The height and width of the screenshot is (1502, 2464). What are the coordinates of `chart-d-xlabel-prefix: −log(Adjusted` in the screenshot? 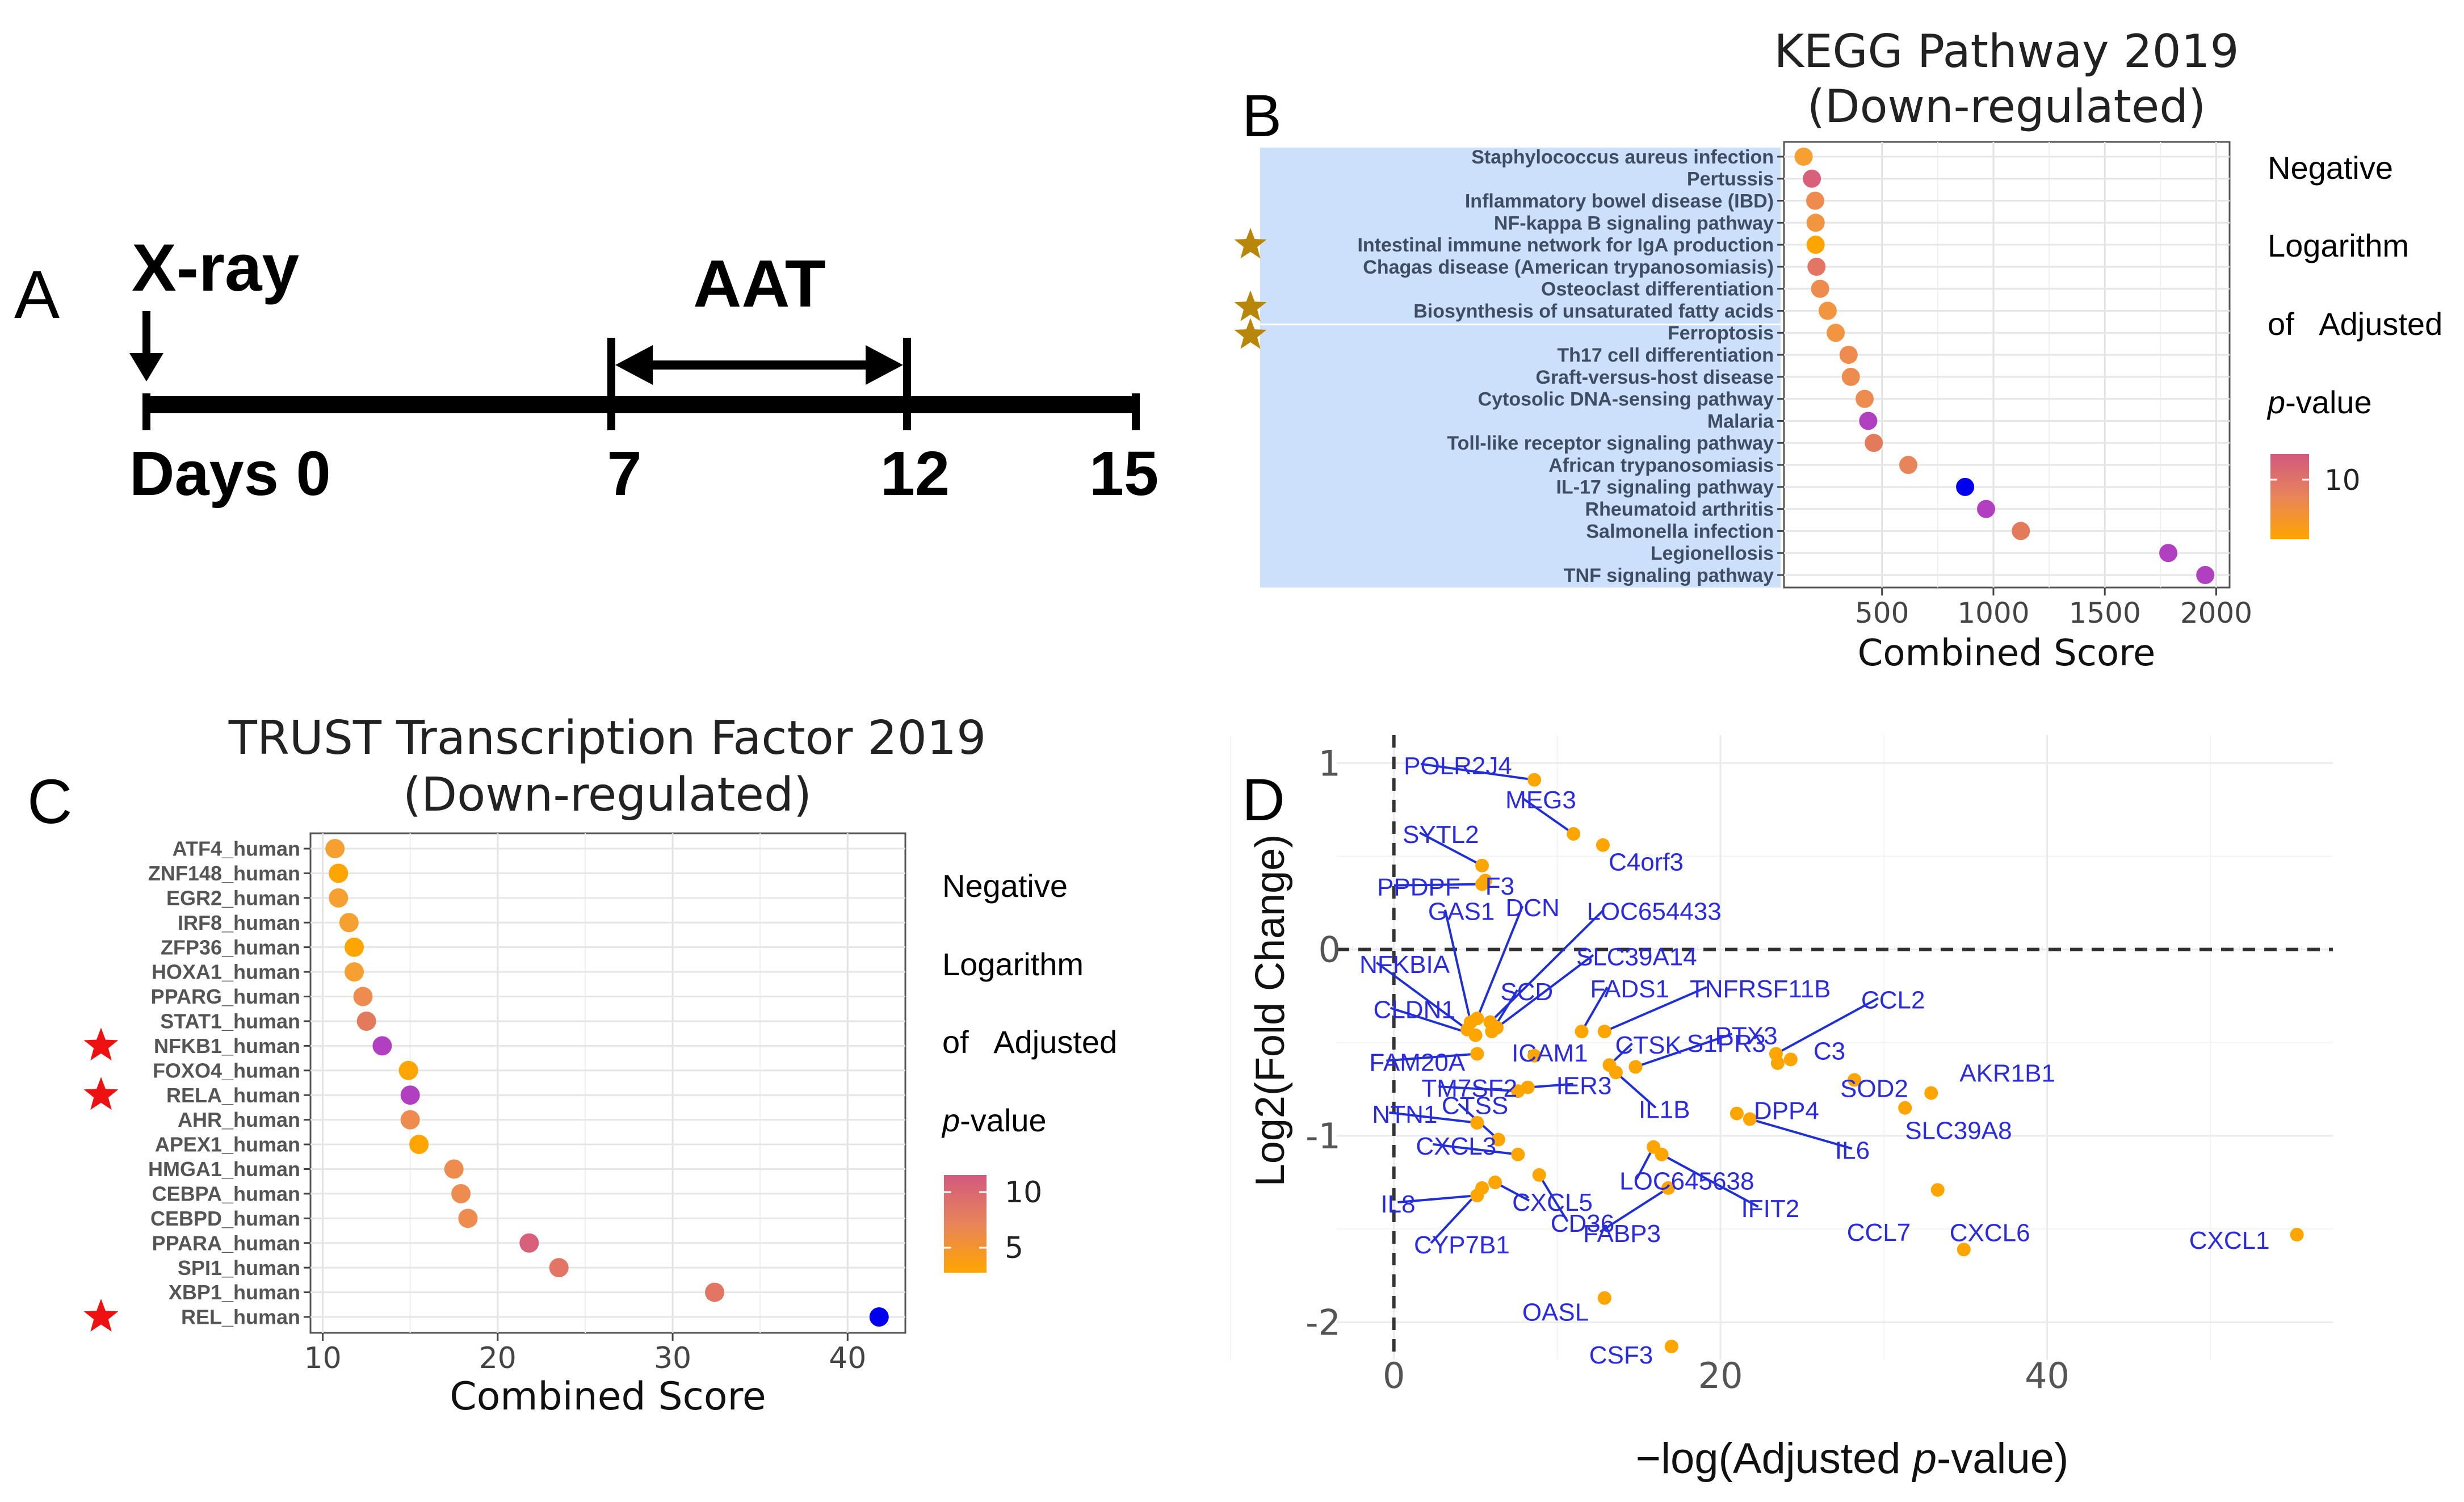 It's located at (1775, 1458).